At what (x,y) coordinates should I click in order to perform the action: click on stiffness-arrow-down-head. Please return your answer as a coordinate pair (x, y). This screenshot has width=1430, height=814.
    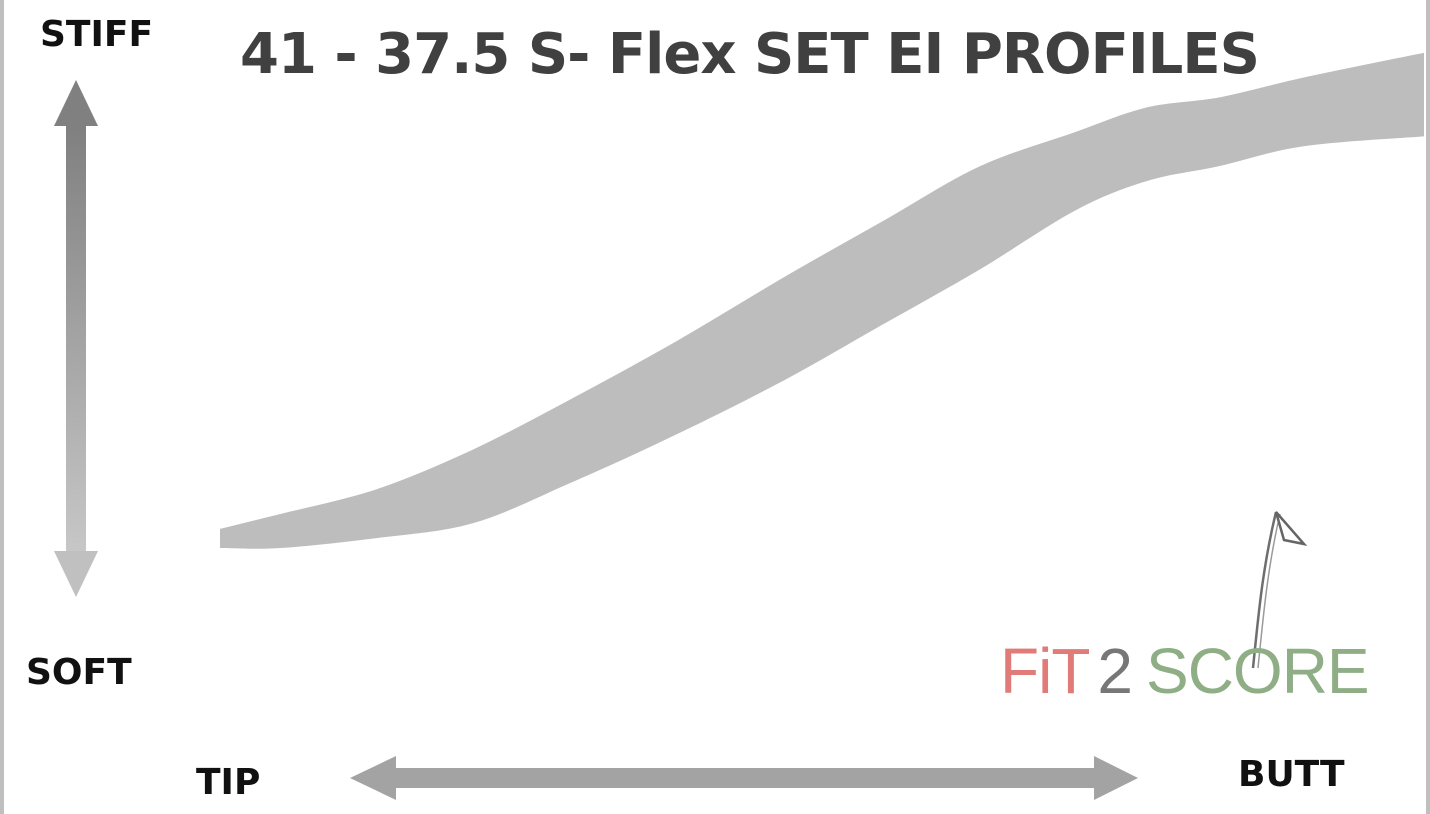
    Looking at the image, I should click on (76, 574).